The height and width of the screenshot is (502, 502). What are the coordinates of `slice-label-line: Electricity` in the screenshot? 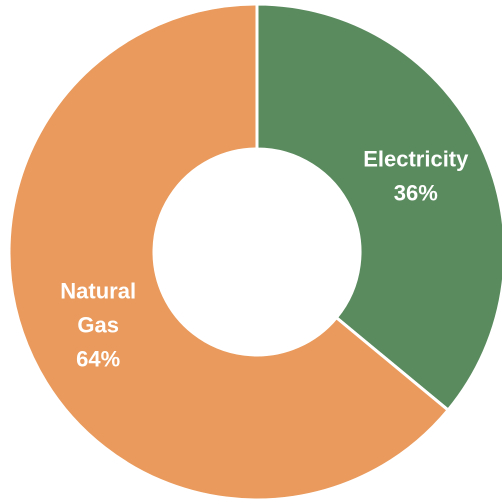 It's located at (416, 158).